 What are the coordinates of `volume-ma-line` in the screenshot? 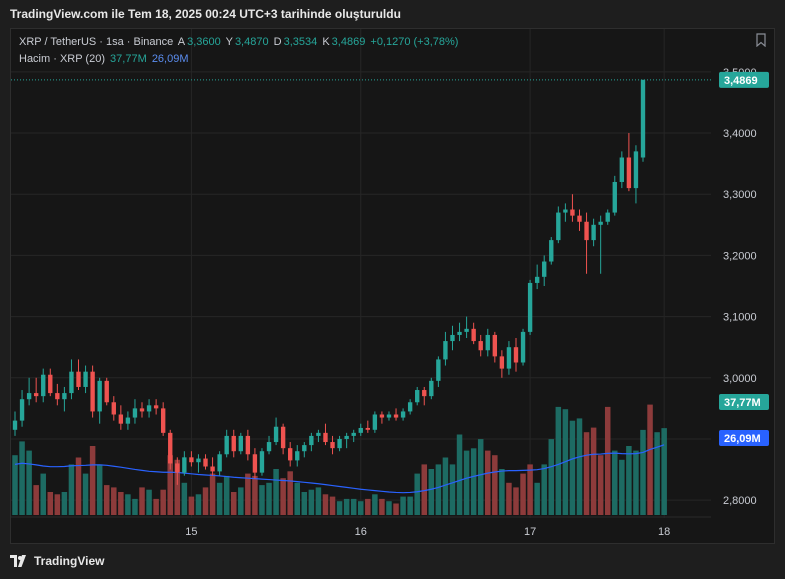 It's located at (339, 469).